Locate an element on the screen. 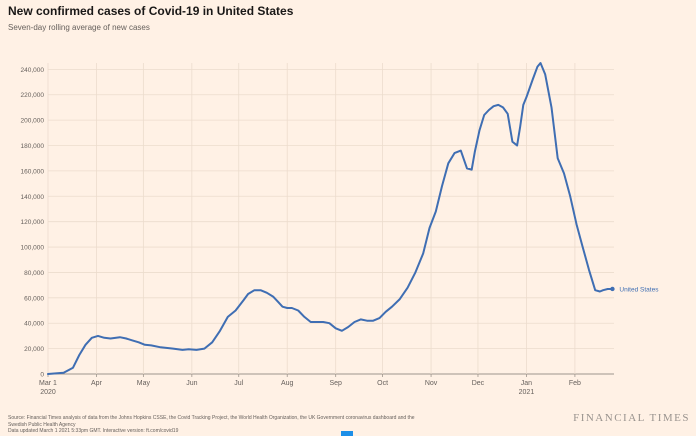 The width and height of the screenshot is (696, 436). x-tick-label: Mar 1 is located at coordinates (48, 383).